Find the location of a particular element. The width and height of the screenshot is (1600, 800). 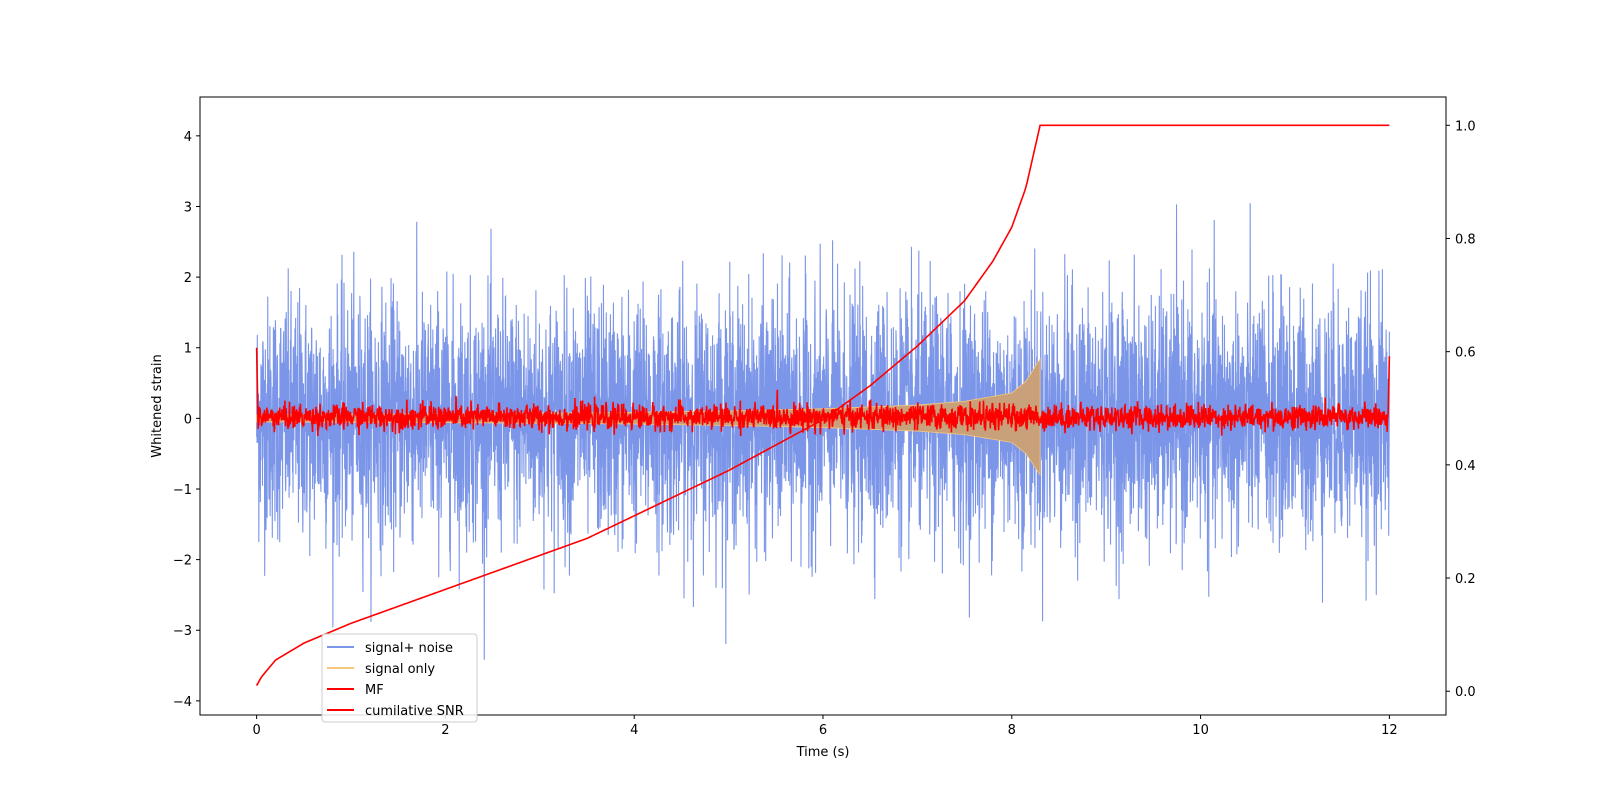

y-axis-left: −4 −3 −2 −1 0 1 2 3 4 is located at coordinates (186, 420).